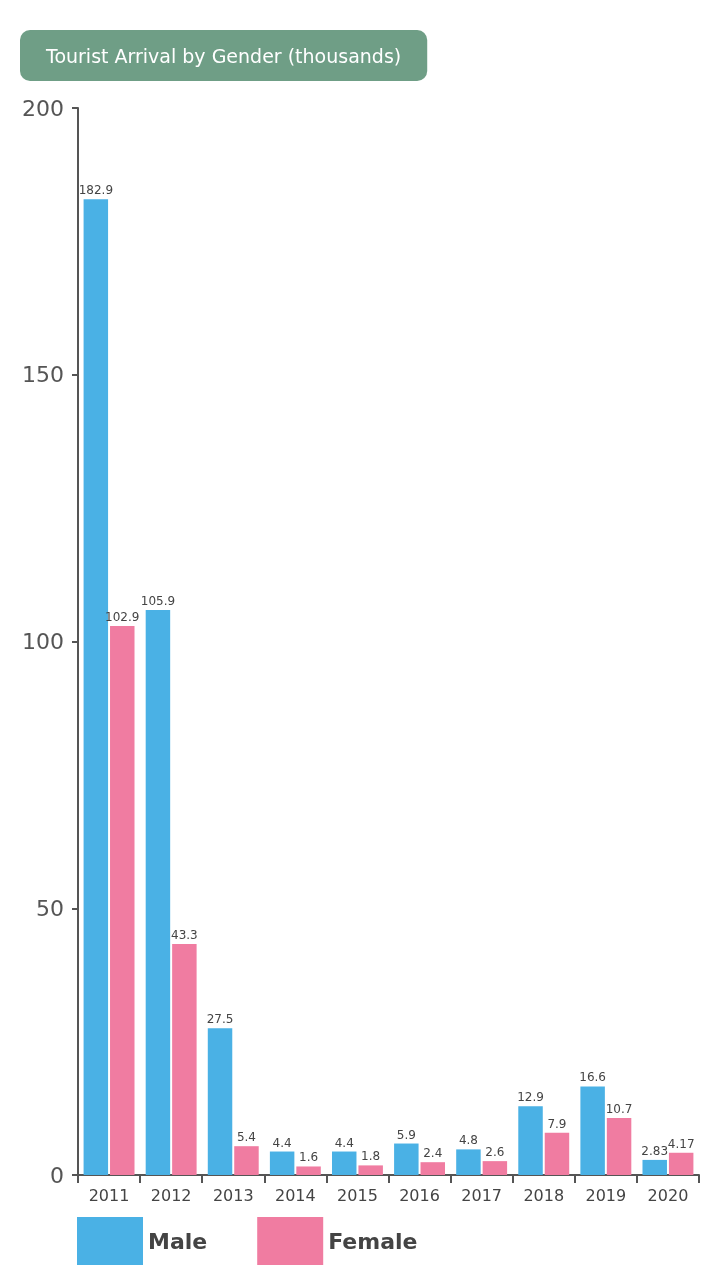 Image resolution: width=717 pixels, height=1280 pixels. Describe the element at coordinates (96, 190) in the screenshot. I see `data-label: 182.9` at that location.